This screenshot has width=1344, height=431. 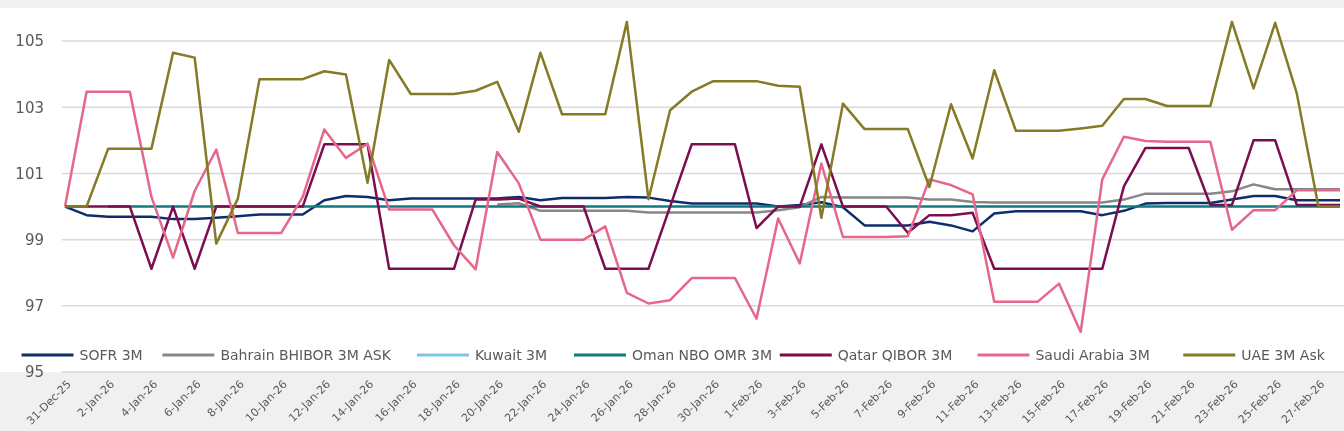 What do you see at coordinates (111, 354) in the screenshot?
I see `legend-label: SOFR 3M` at bounding box center [111, 354].